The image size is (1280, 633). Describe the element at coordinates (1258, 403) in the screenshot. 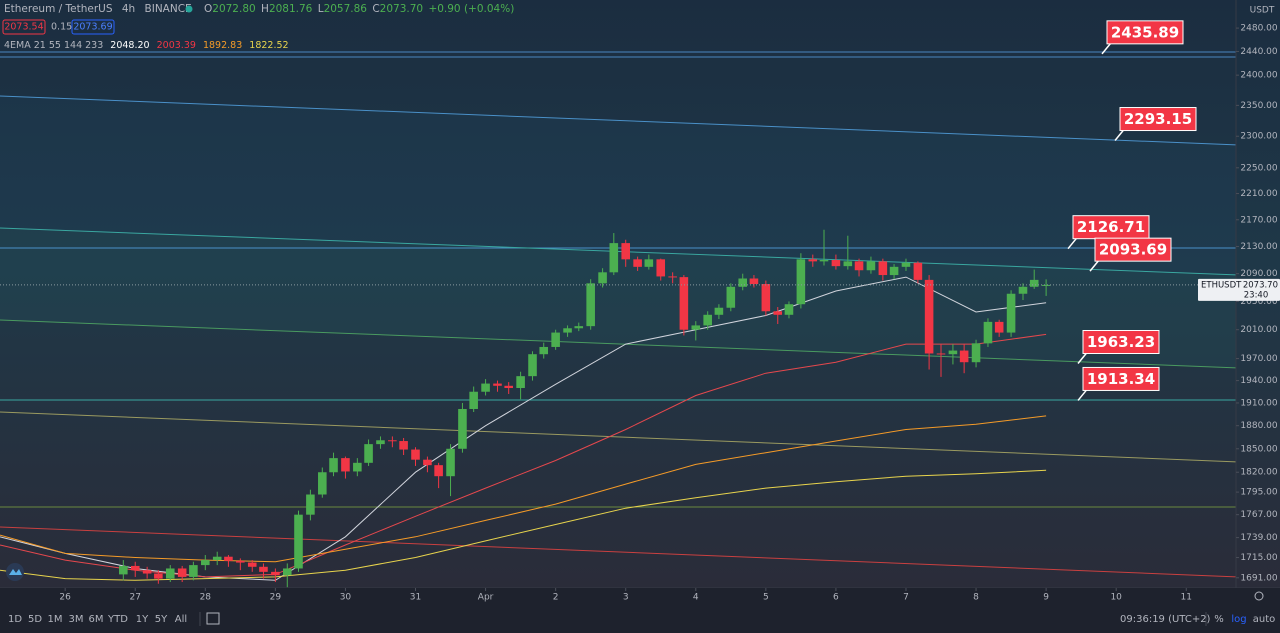

I see `y-tick-label: 1910.00` at that location.